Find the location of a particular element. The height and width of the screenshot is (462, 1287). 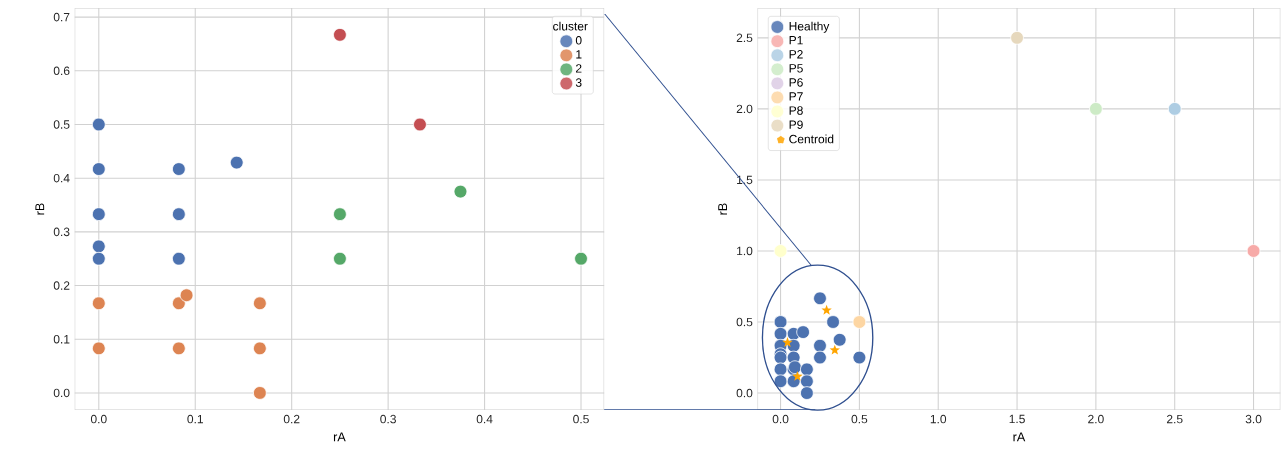

y-tick-label: 1.0 is located at coordinates (745, 251).